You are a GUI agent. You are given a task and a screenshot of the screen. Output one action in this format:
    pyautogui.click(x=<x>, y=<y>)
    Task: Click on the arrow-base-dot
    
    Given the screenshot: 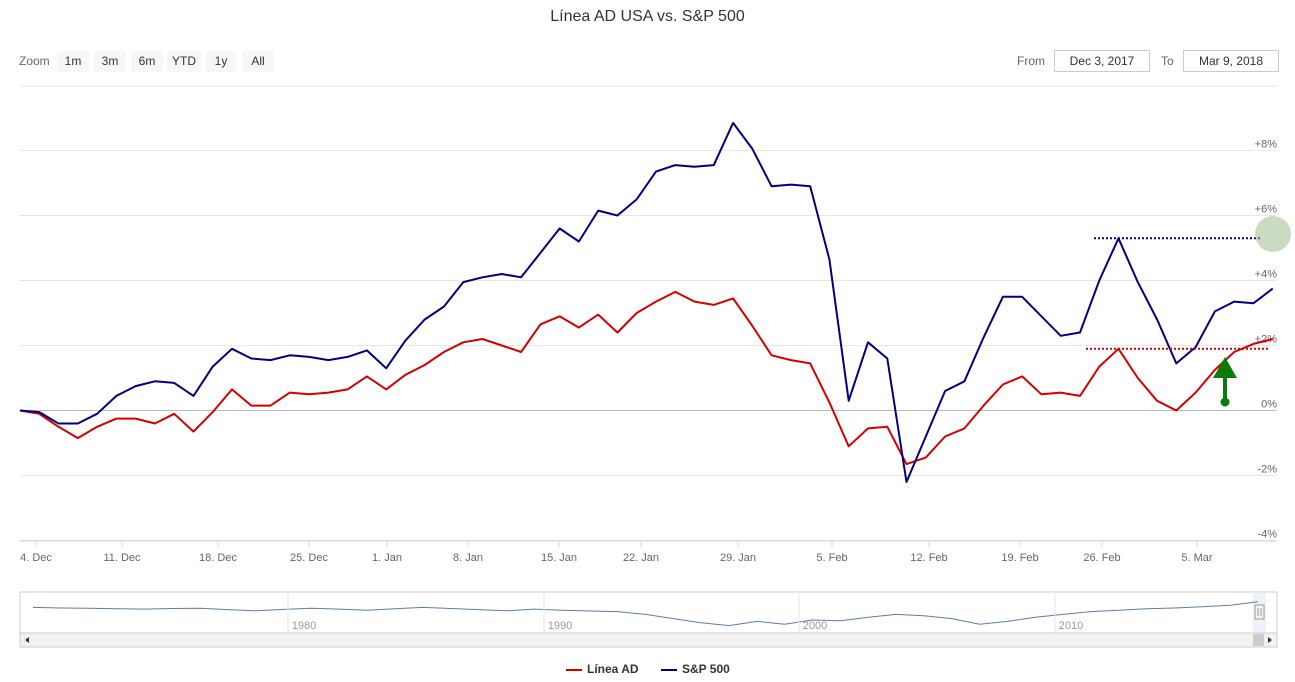 What is the action you would take?
    pyautogui.click(x=1225, y=402)
    